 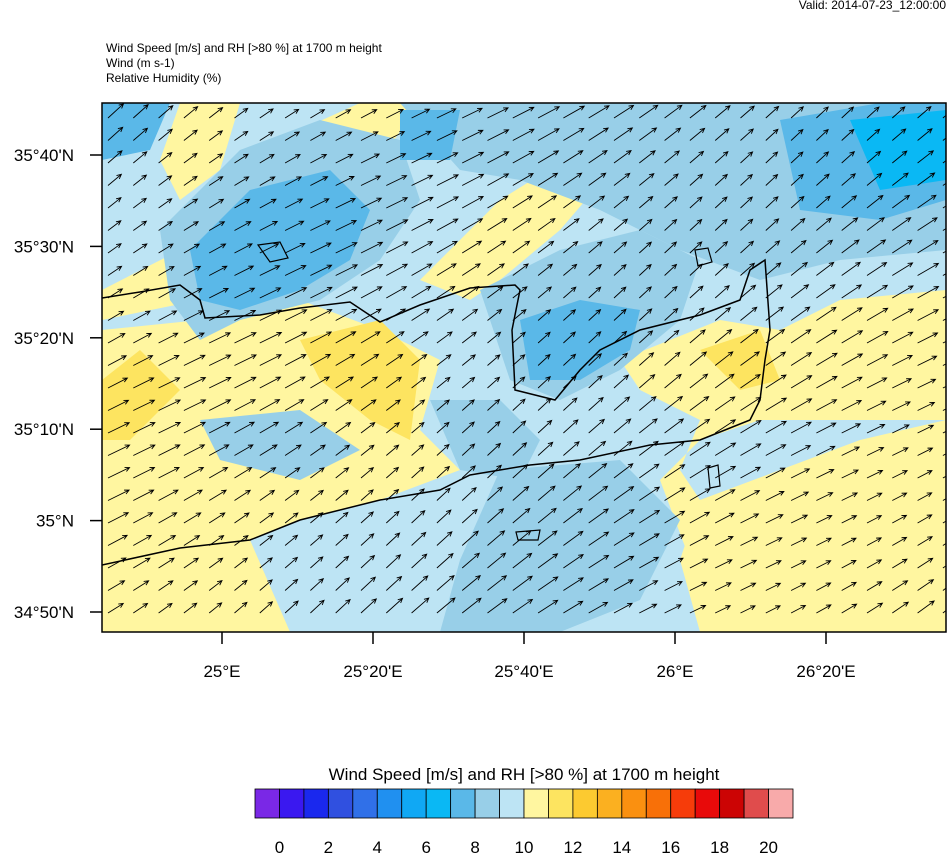 I want to click on valid-time: Valid: 2014-07-23_12:00:00, so click(x=873, y=6).